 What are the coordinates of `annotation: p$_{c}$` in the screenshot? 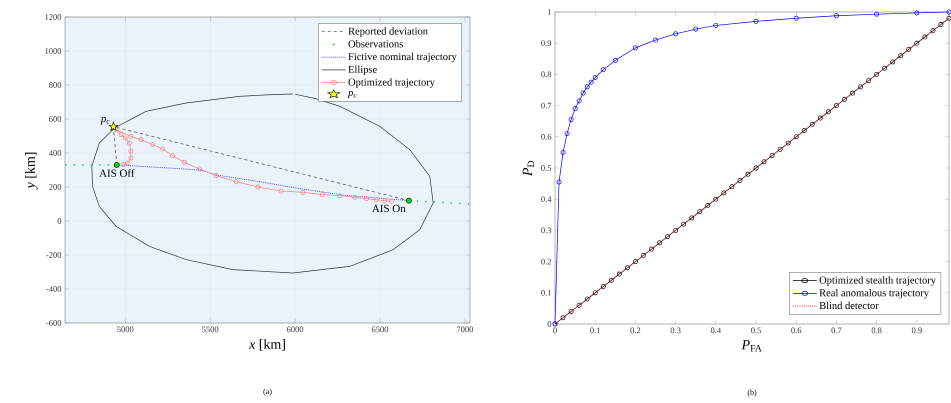 It's located at (105, 120).